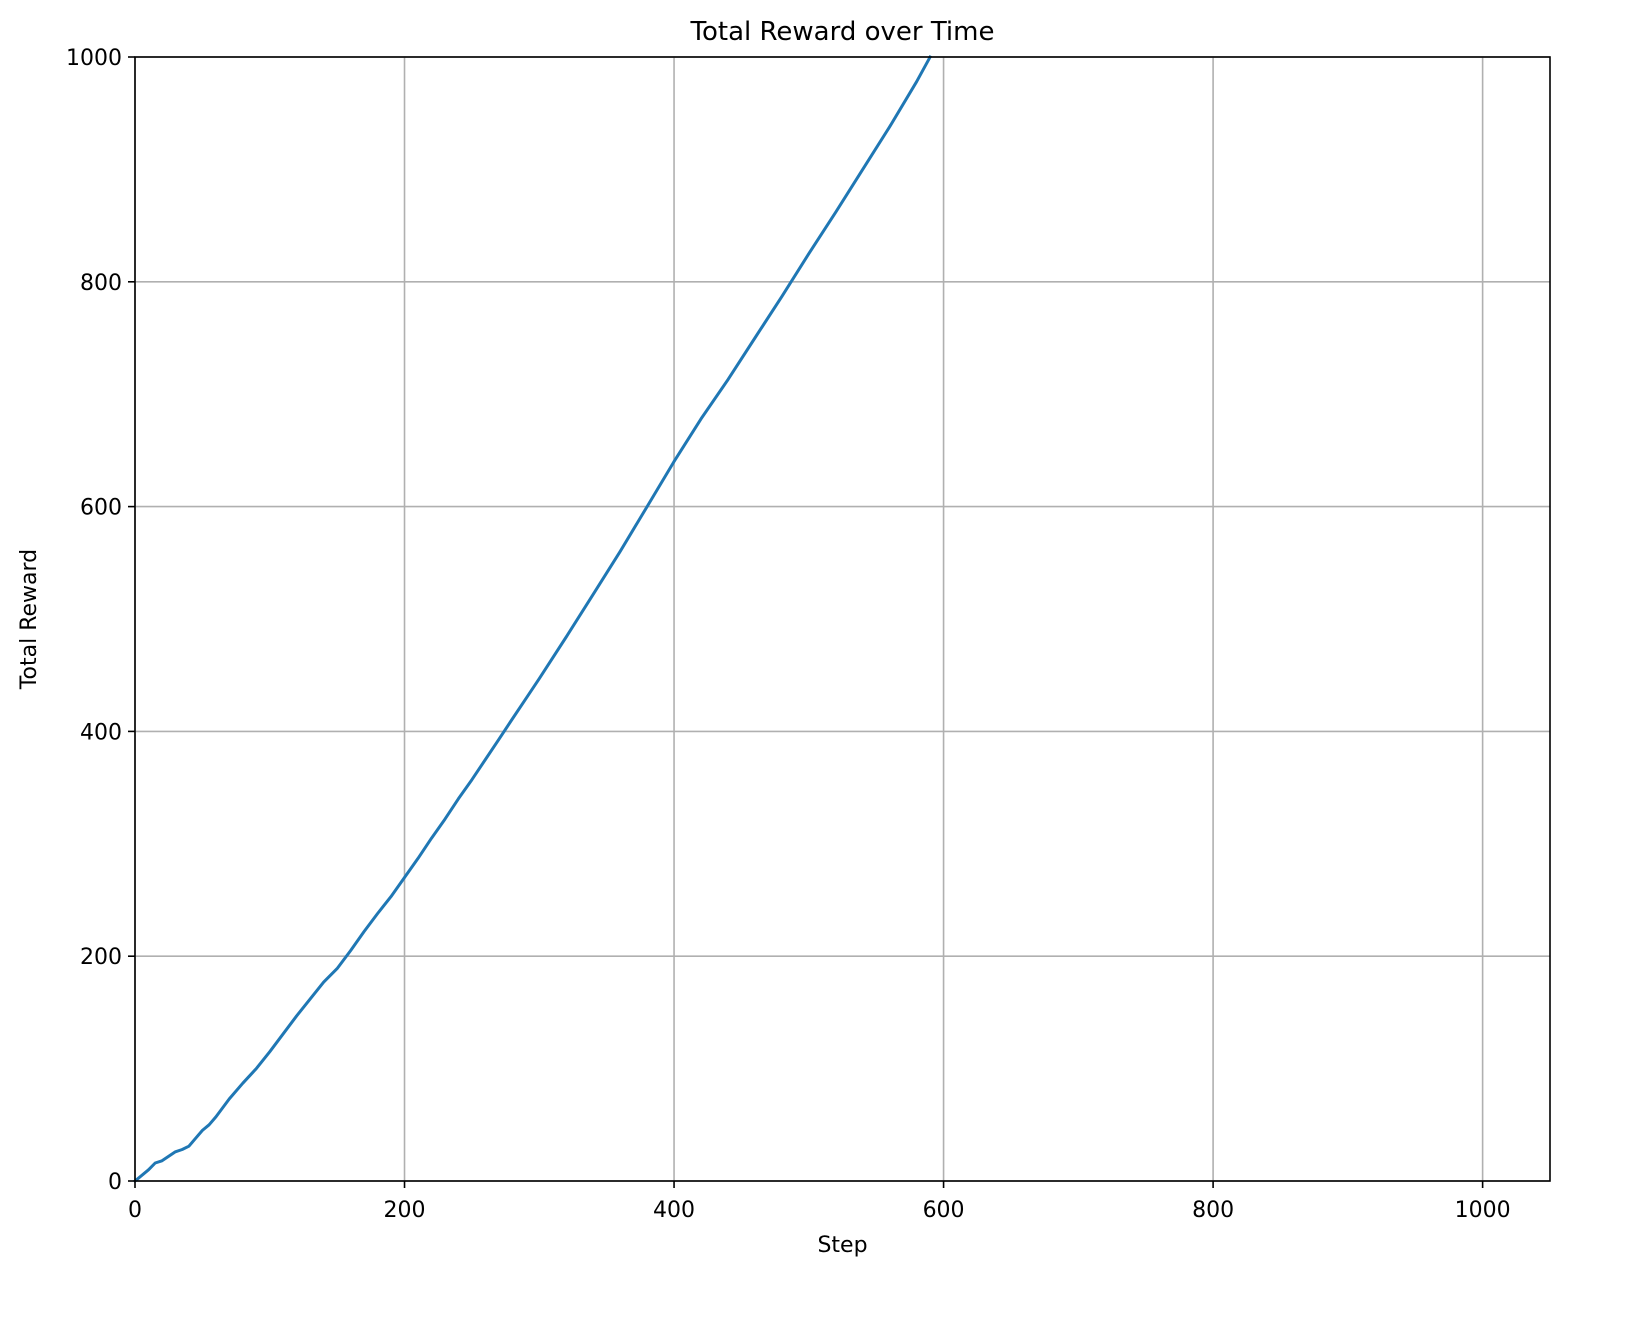 This screenshot has width=1649, height=1342. What do you see at coordinates (115, 1182) in the screenshot?
I see `y-tick-label: 0` at bounding box center [115, 1182].